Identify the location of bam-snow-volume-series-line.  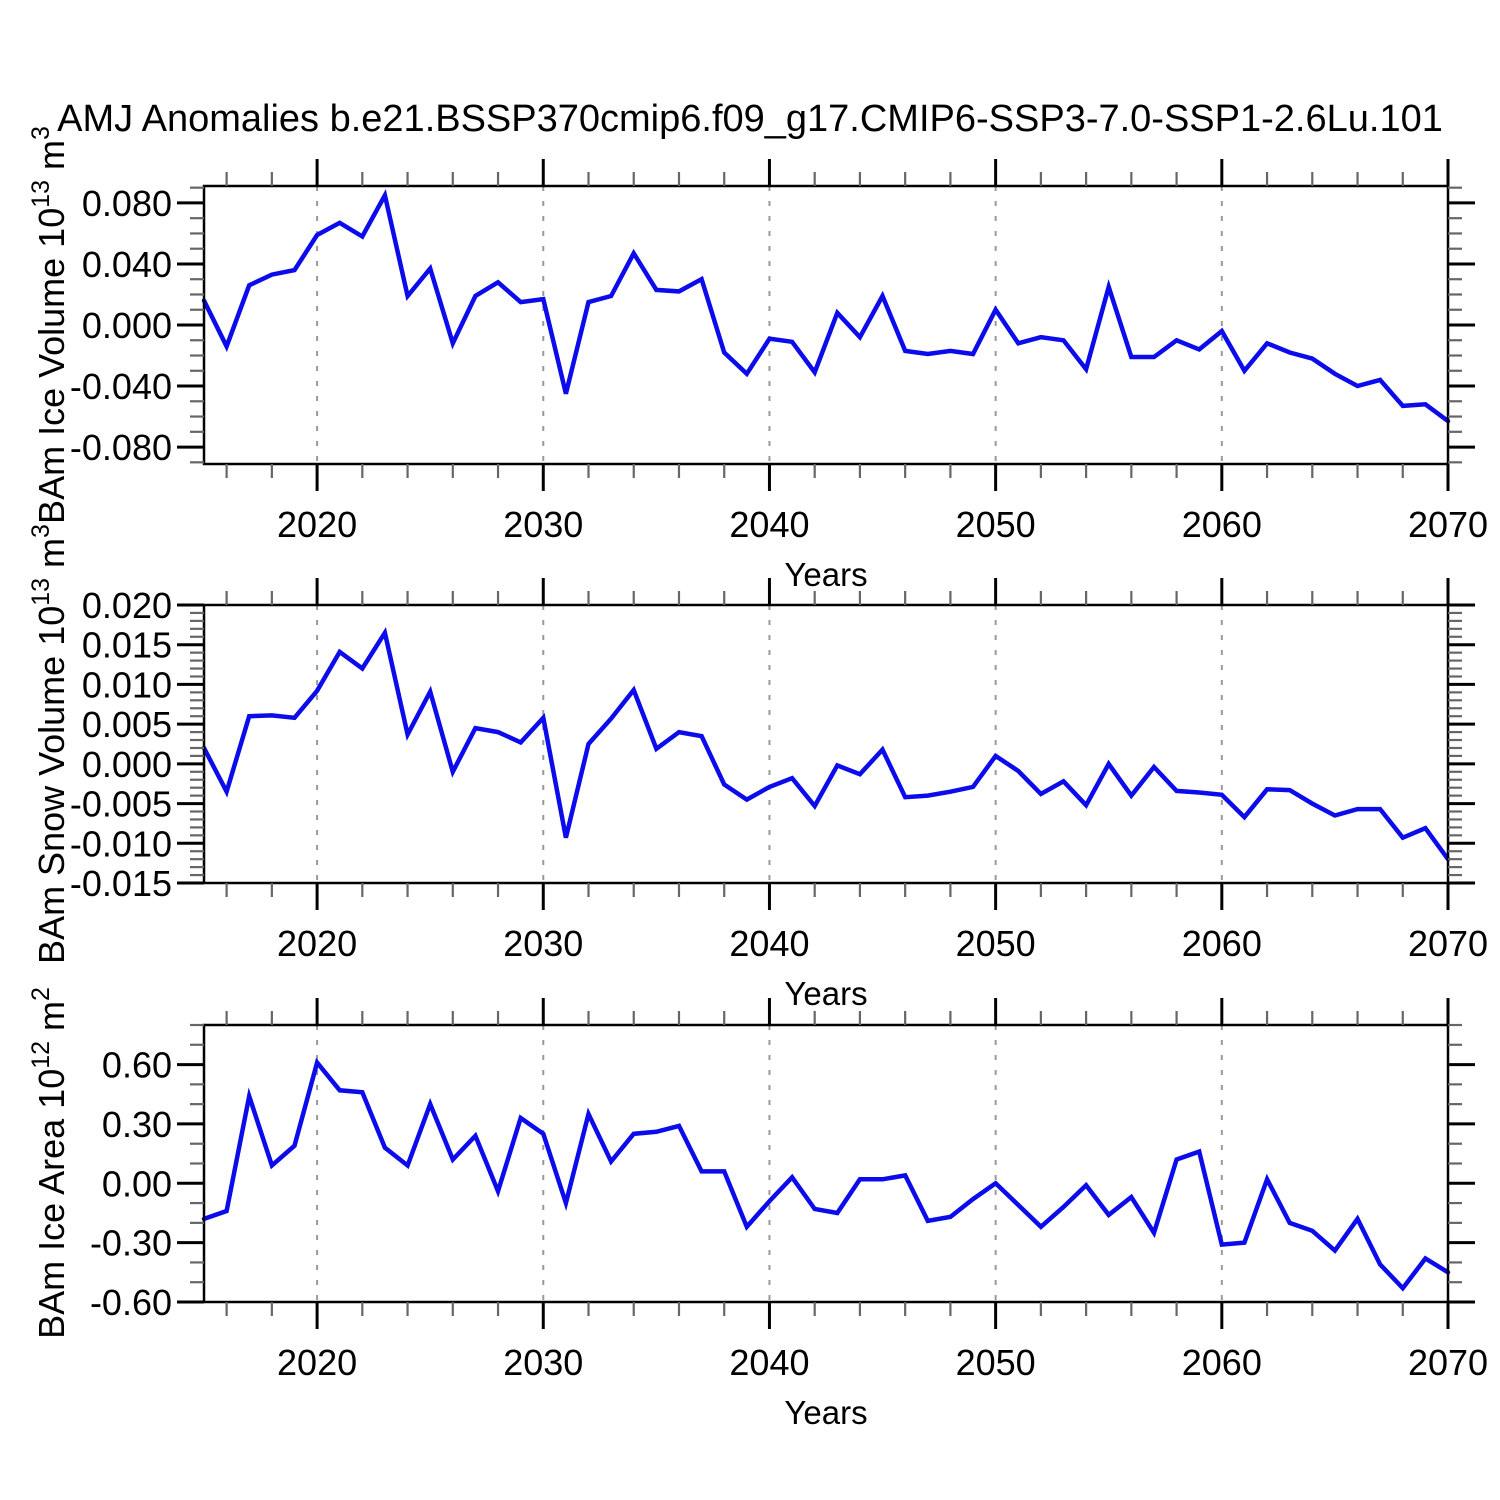
(826, 744).